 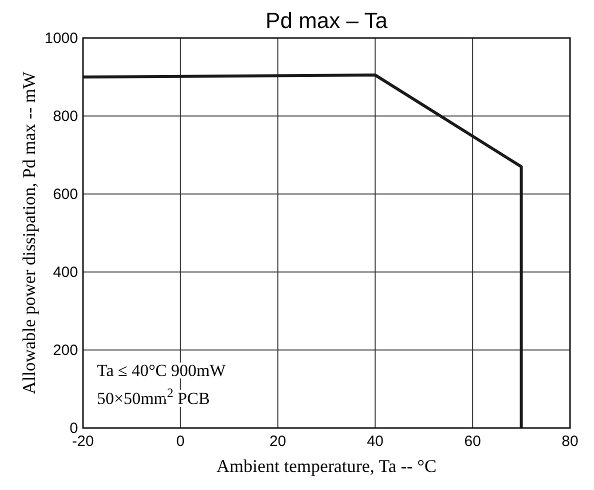 What do you see at coordinates (65, 272) in the screenshot?
I see `y-tick-label: 400` at bounding box center [65, 272].